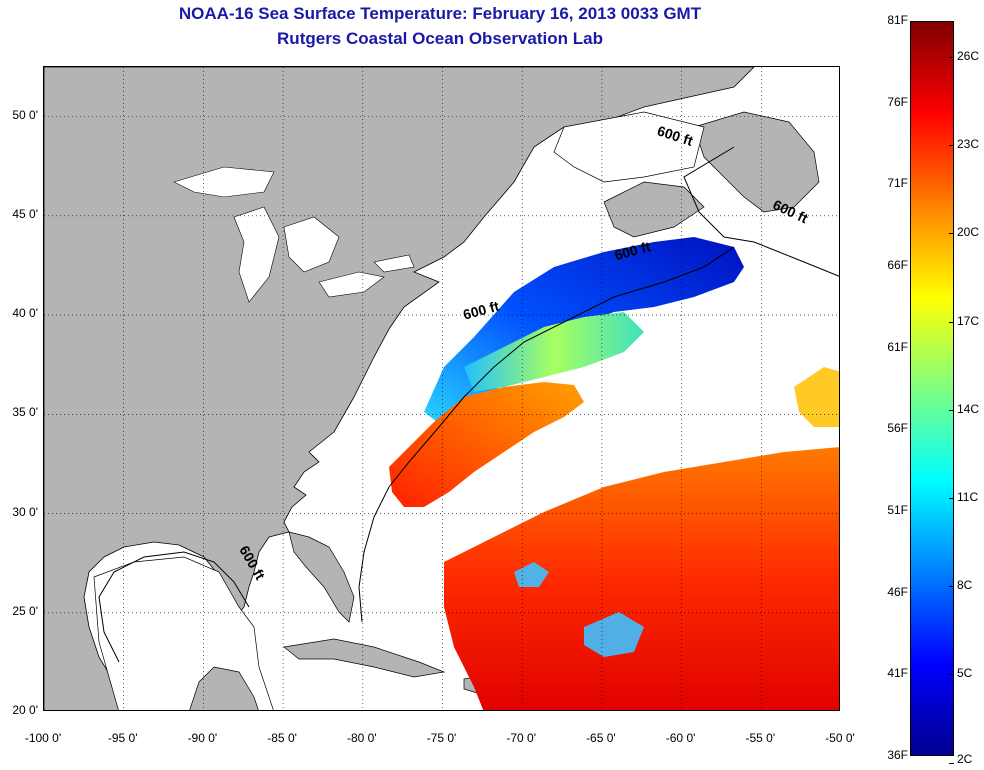 The width and height of the screenshot is (984, 770). What do you see at coordinates (968, 320) in the screenshot?
I see `colorbar-c-label: 17C` at bounding box center [968, 320].